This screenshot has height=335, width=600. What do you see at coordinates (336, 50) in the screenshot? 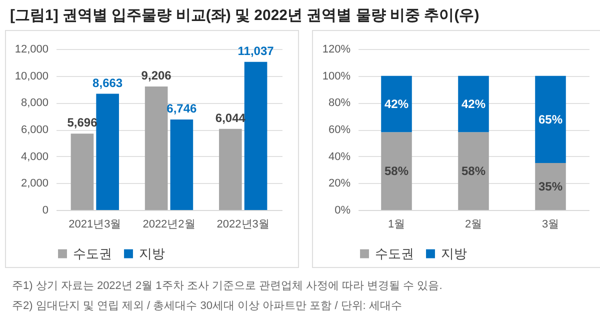
I see `y-tick-label: 120%` at bounding box center [336, 50].